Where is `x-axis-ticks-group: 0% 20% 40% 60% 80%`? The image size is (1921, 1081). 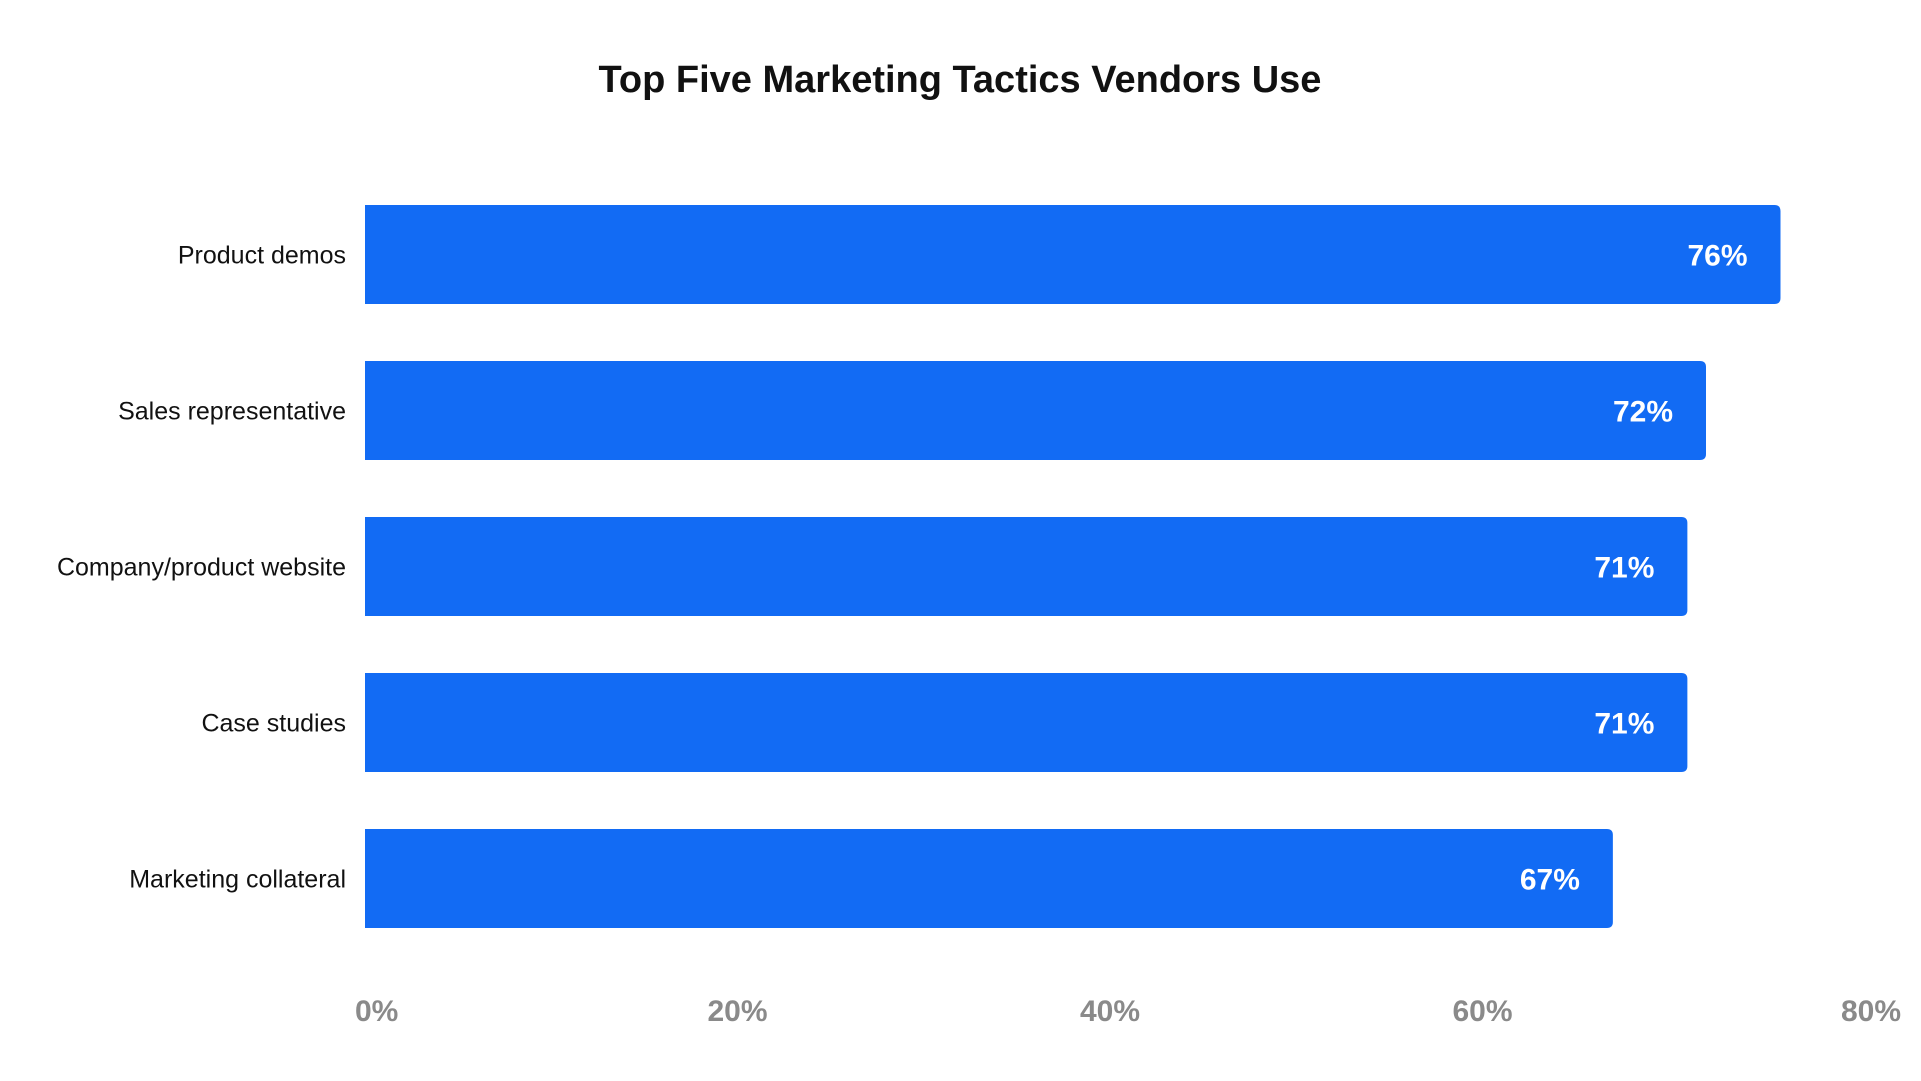
x-axis-ticks-group: 0% 20% 40% 60% 80% is located at coordinates (1128, 1011).